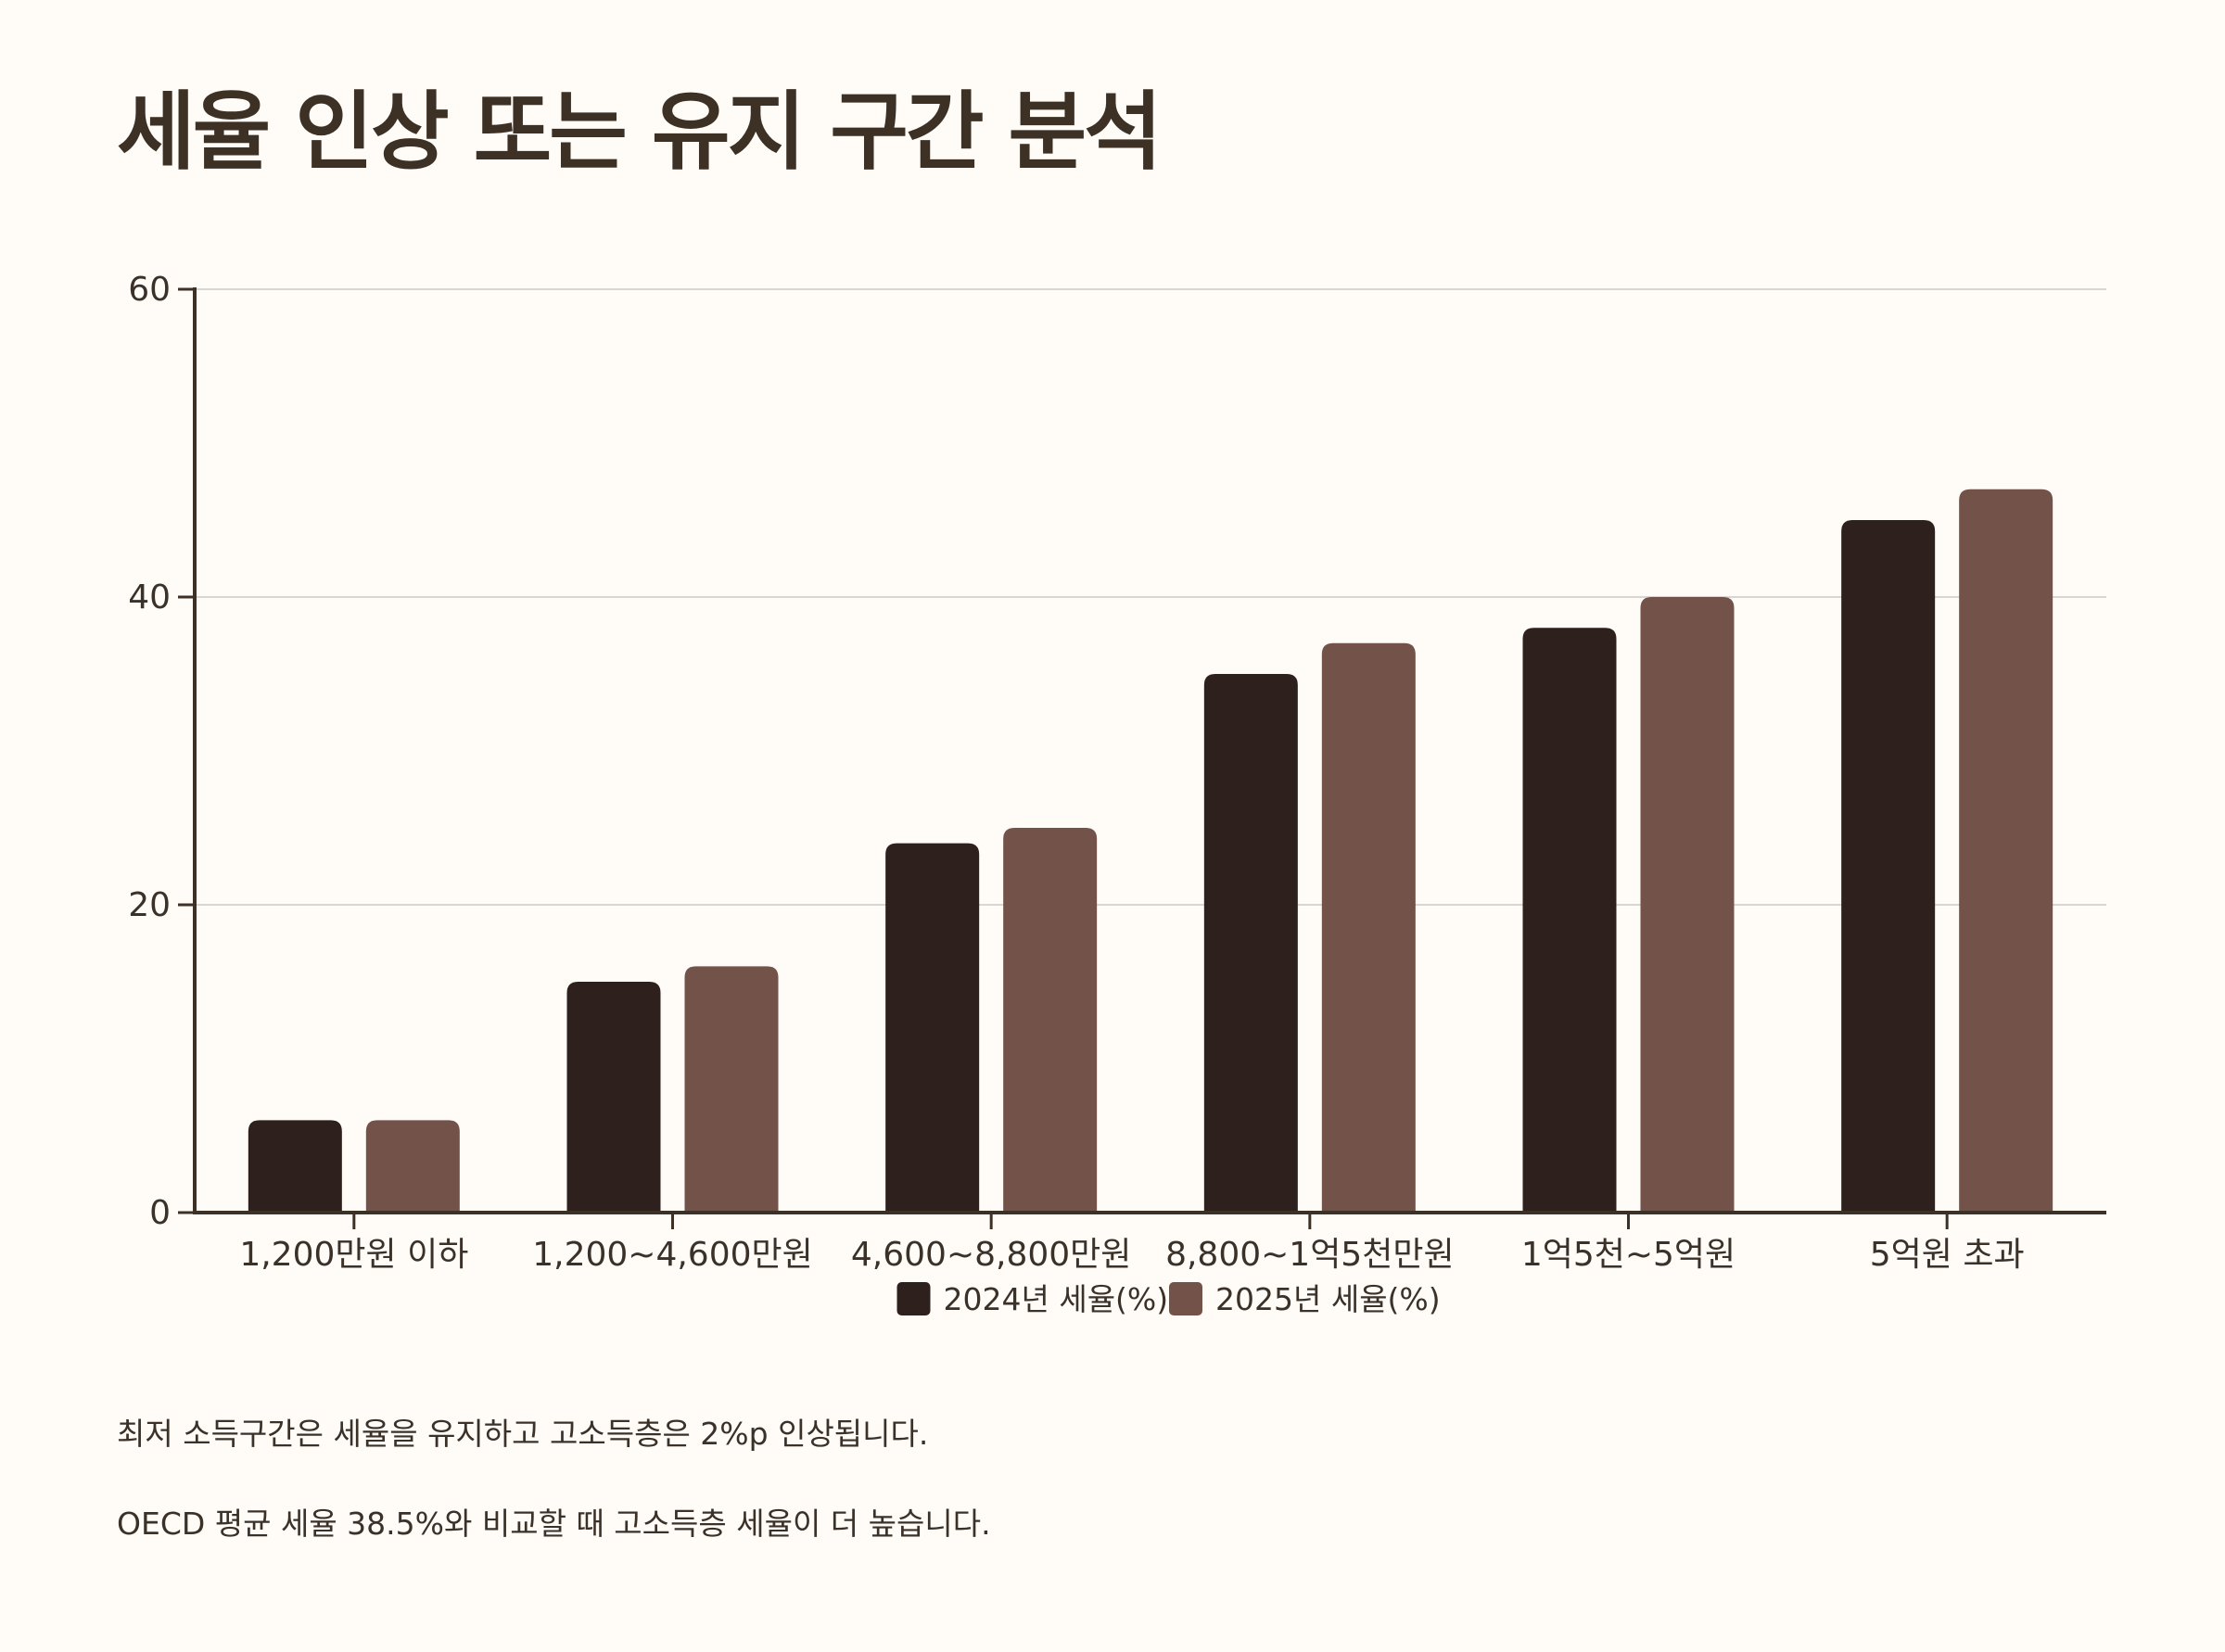  I want to click on legend-label: 2024년 세율(%), so click(1056, 1299).